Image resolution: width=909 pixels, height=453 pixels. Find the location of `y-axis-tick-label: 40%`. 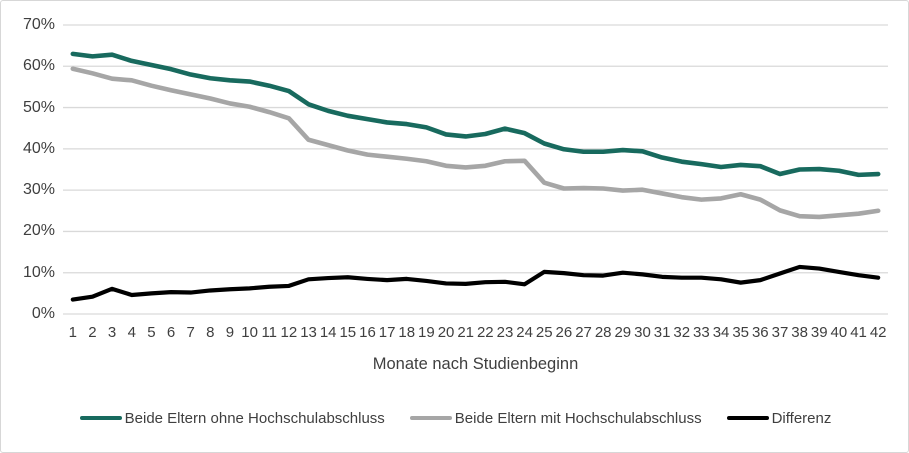

y-axis-tick-label: 40% is located at coordinates (38, 148).